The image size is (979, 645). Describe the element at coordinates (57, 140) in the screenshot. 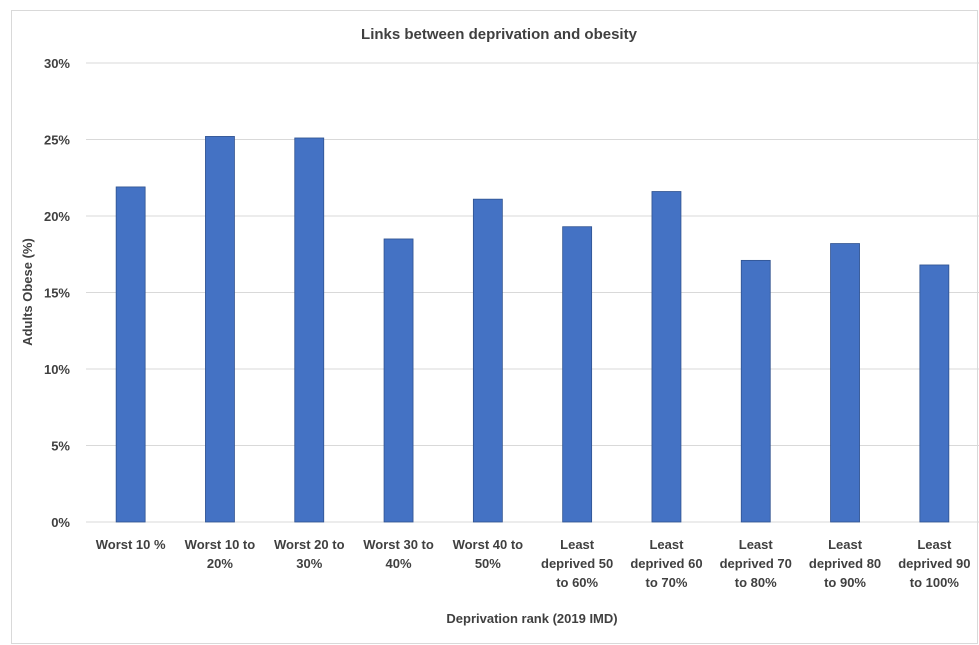

I see `y-tick-label: 25%` at that location.